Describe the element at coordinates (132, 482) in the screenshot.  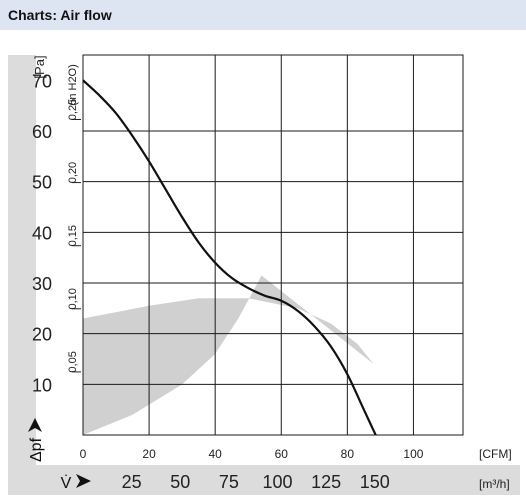
I see `x-tick-label-m3h: 25` at that location.